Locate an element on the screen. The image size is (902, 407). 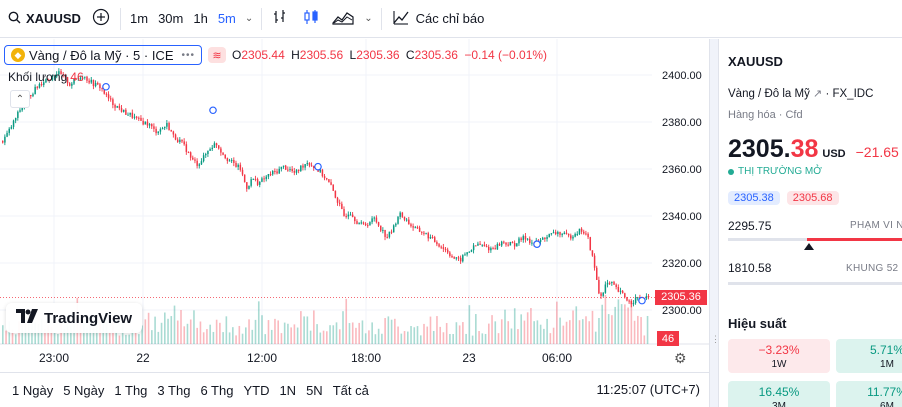
perf-1m: 5.71% 1M is located at coordinates (869, 356).